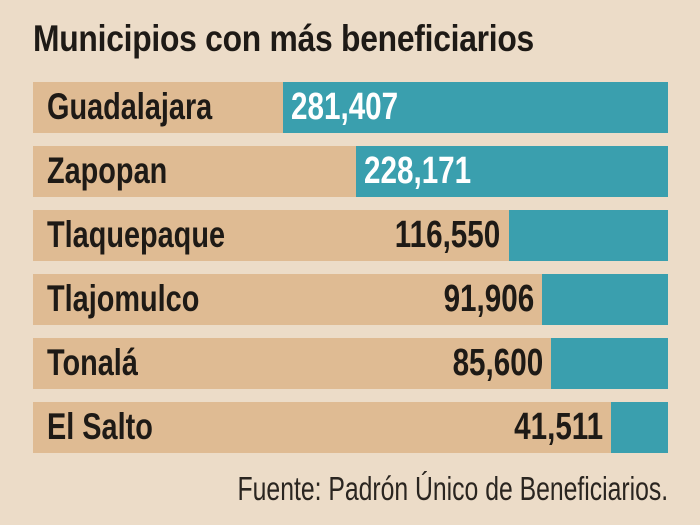 Image resolution: width=700 pixels, height=525 pixels. Describe the element at coordinates (123, 298) in the screenshot. I see `category-label: Tlajomulco` at that location.